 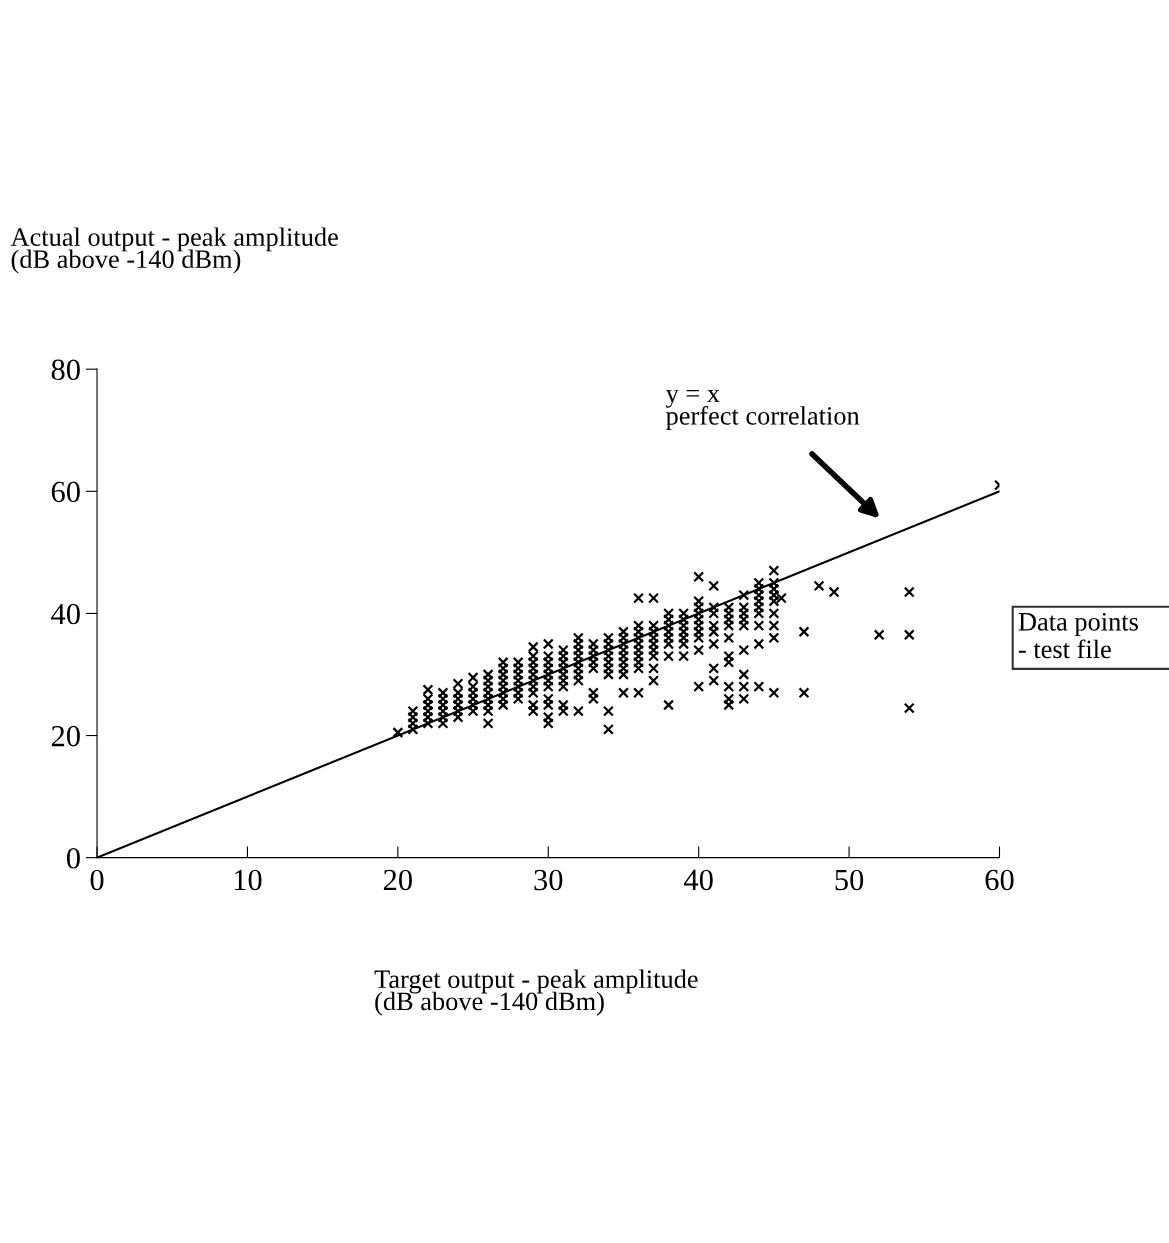 I want to click on x-tick-label: 0, so click(x=97, y=880).